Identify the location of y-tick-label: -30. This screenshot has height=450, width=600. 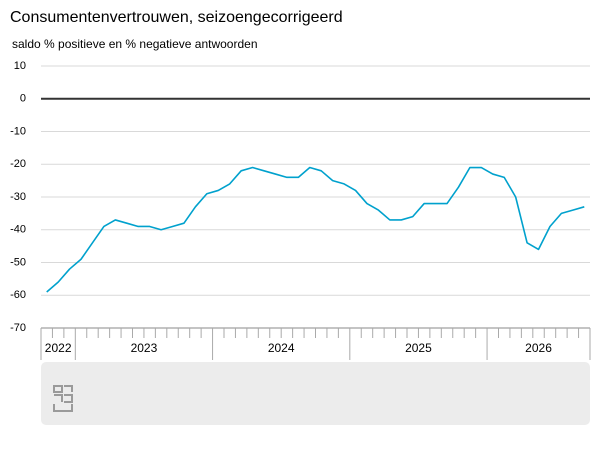
(18, 197).